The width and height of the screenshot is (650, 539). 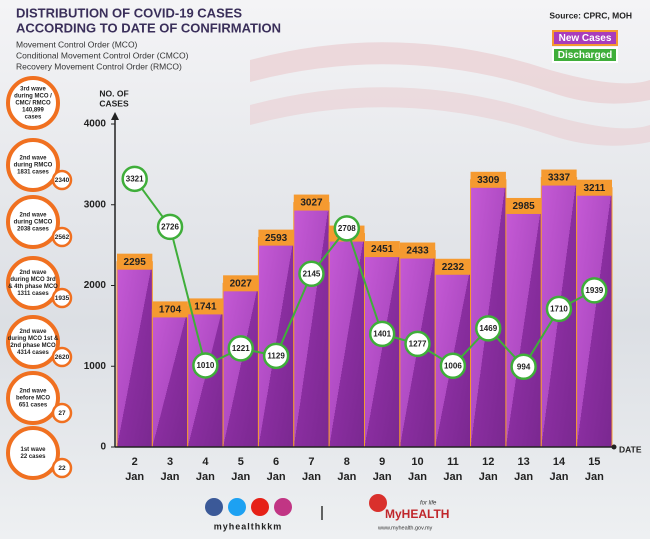 What do you see at coordinates (33, 339) in the screenshot?
I see `wave-label: during MCO 1st &` at bounding box center [33, 339].